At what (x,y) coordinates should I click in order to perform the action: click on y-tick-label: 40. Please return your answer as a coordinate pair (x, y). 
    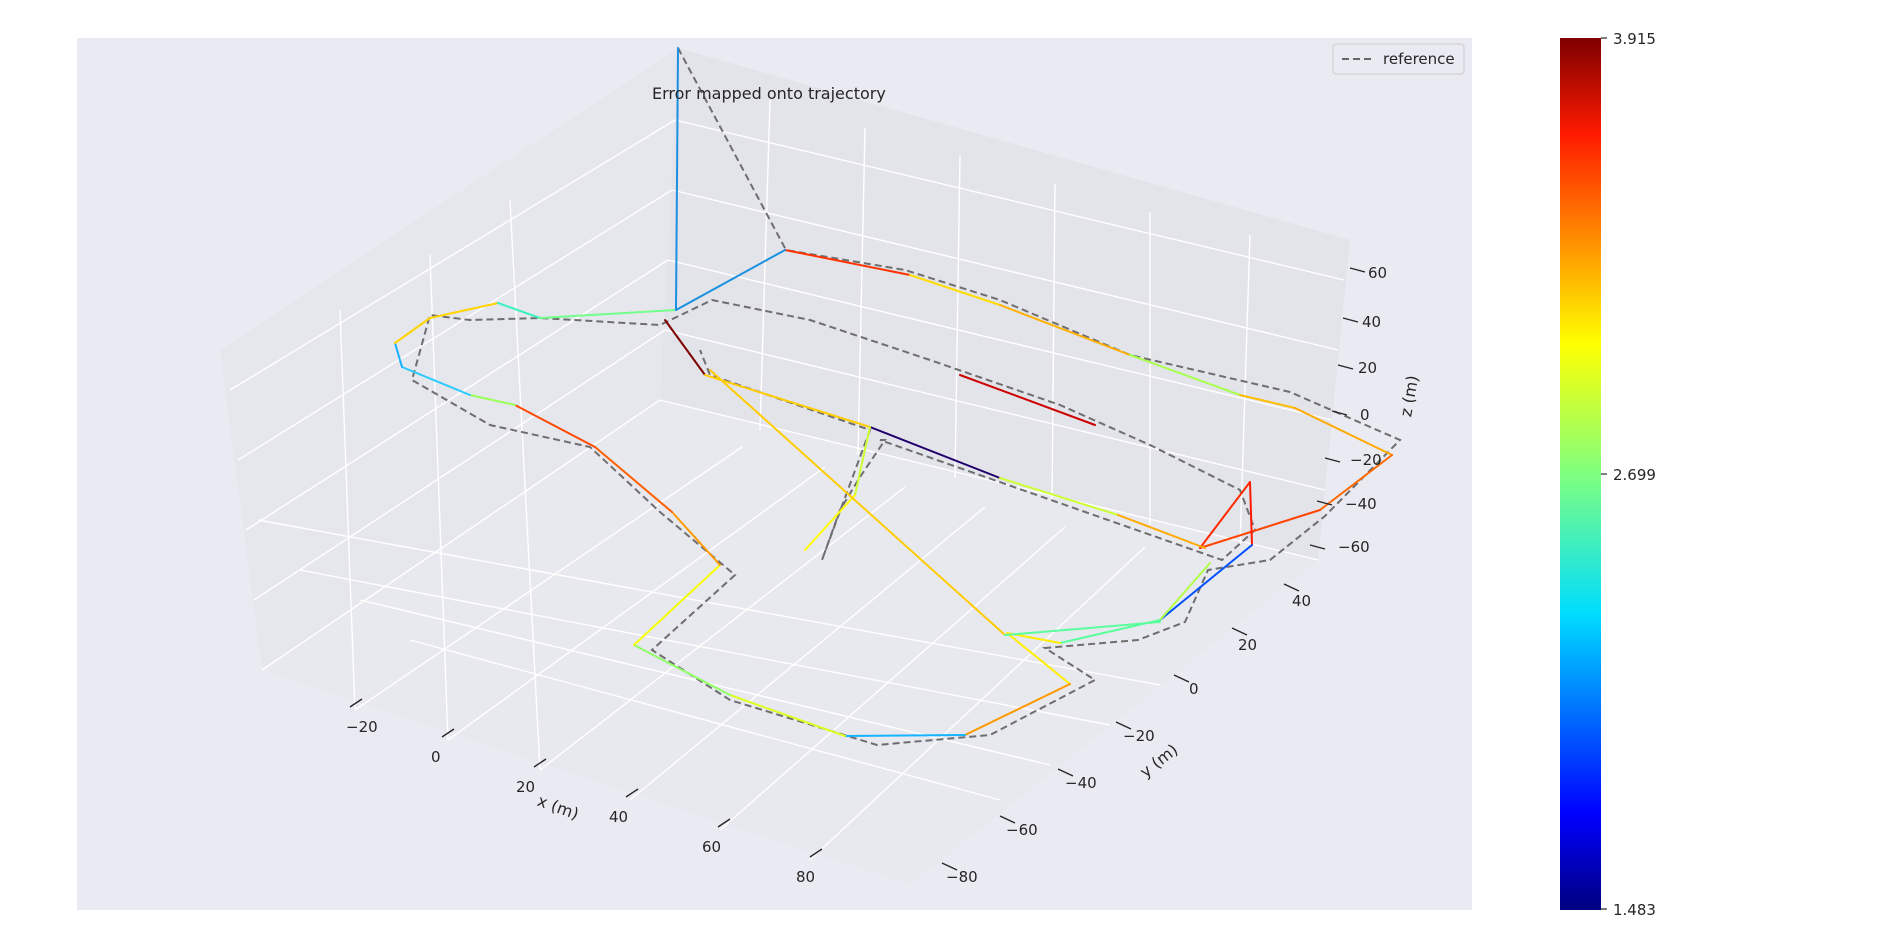
    Looking at the image, I should click on (1301, 601).